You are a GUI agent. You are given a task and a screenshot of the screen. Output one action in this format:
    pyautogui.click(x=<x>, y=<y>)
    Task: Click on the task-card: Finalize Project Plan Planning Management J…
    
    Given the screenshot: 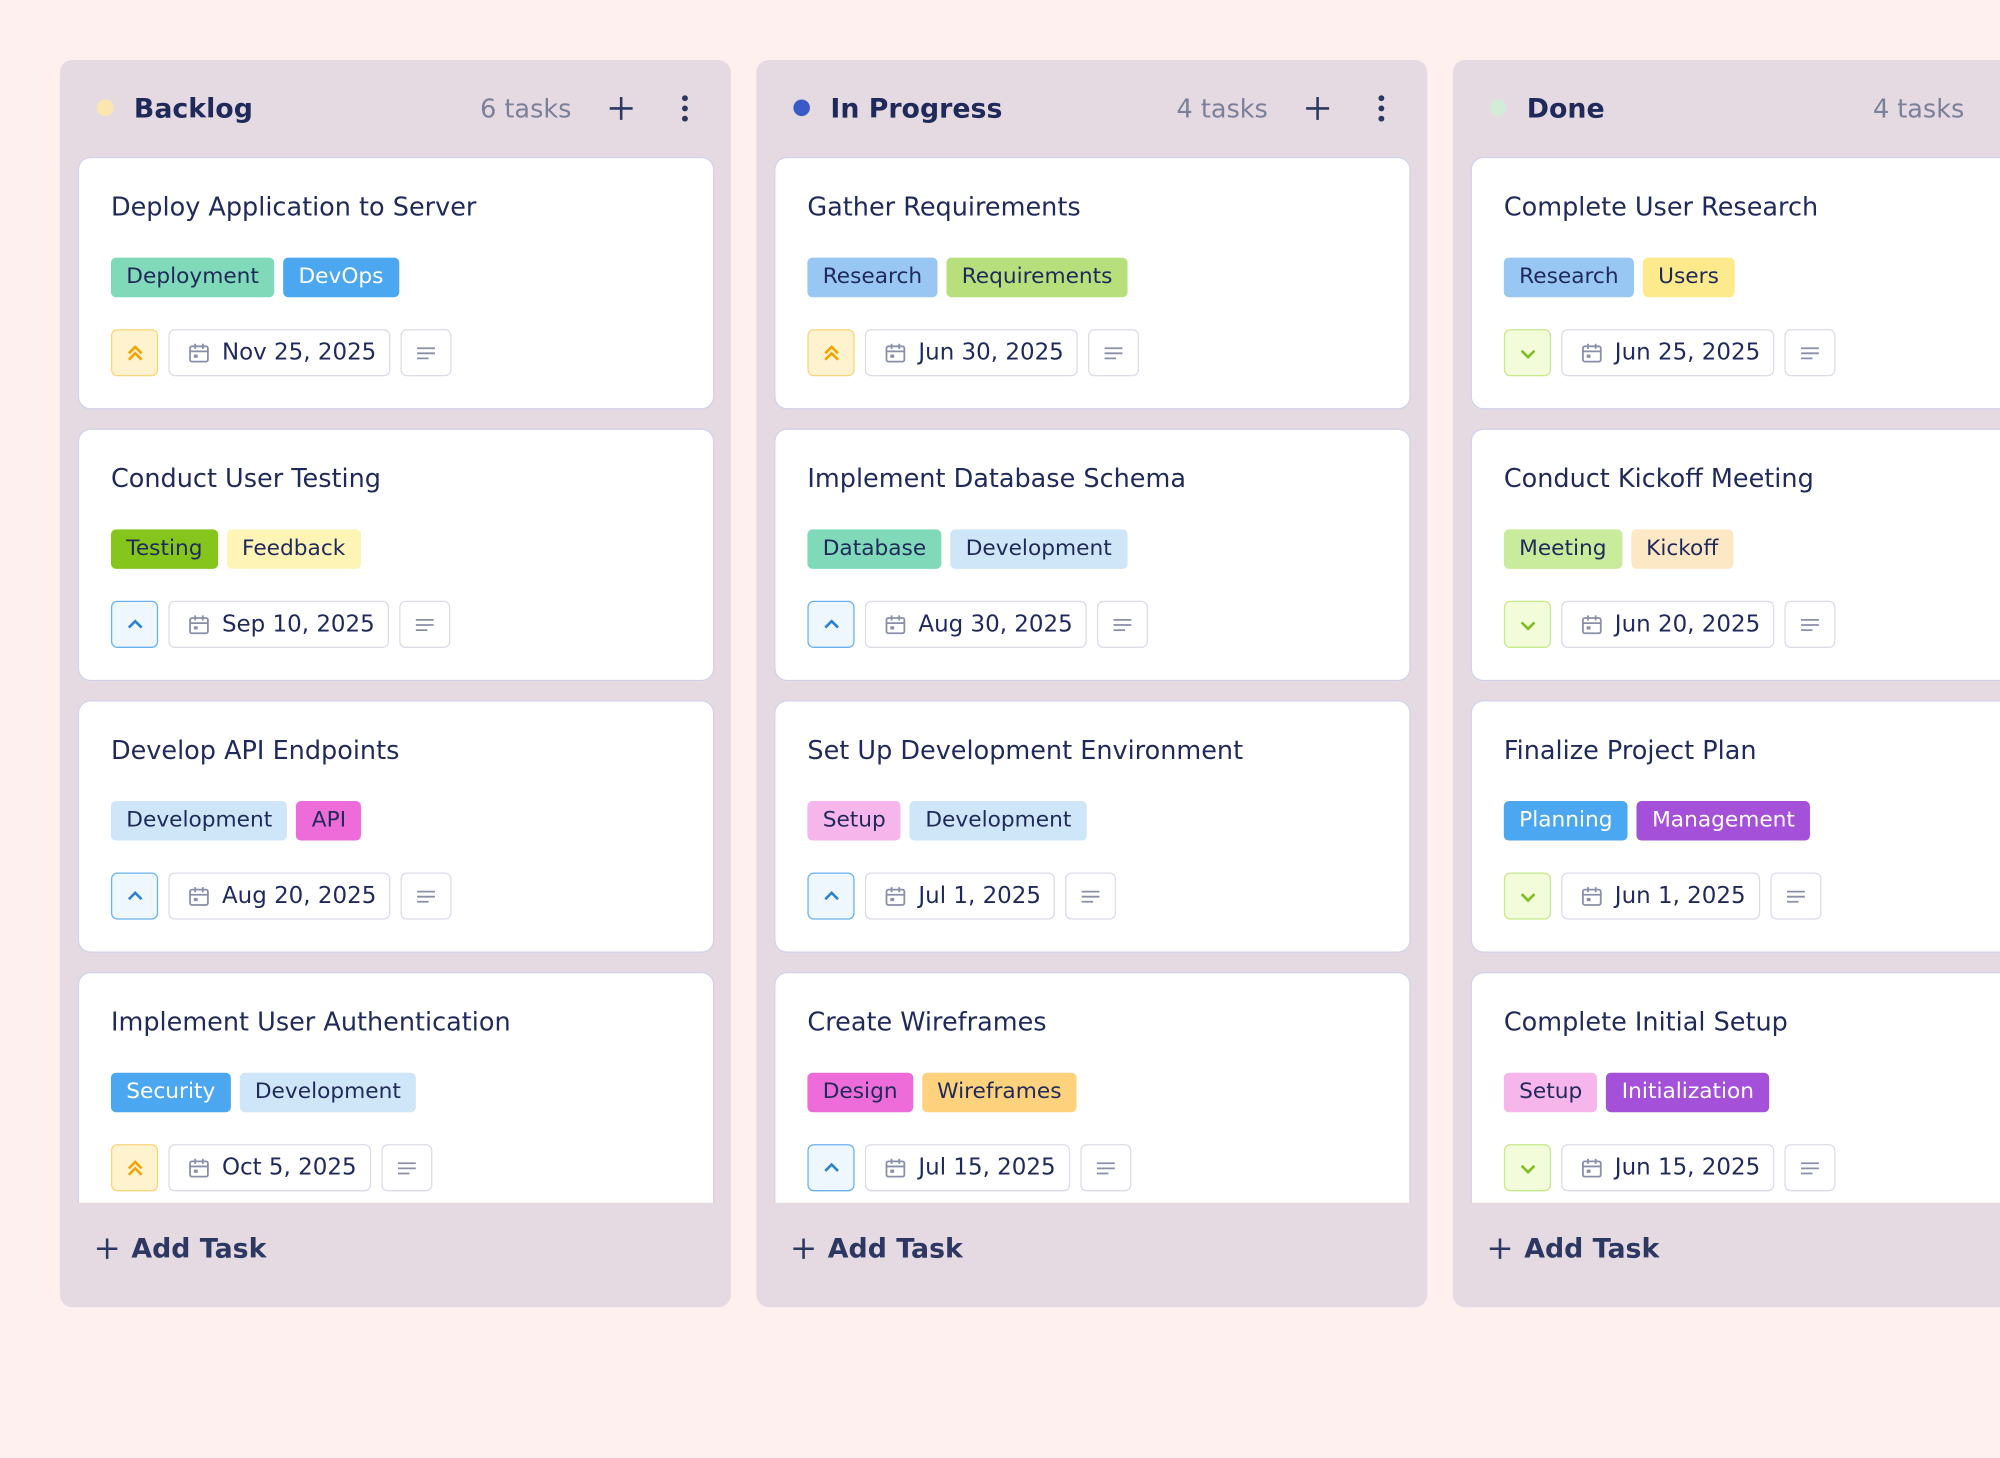 What is the action you would take?
    pyautogui.click(x=1735, y=826)
    